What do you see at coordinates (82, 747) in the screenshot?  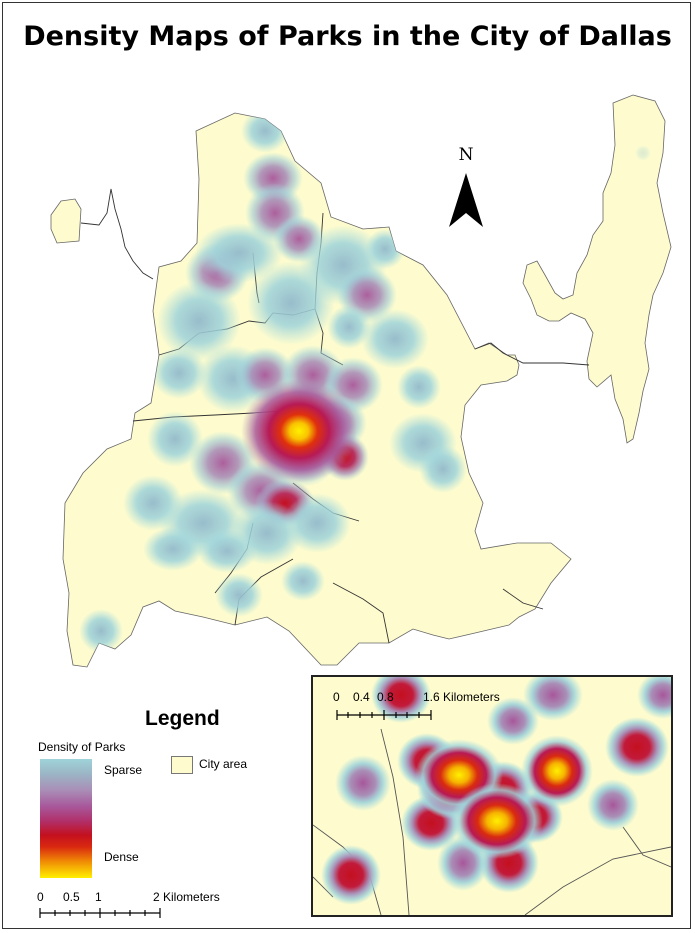 I see `density-label: Density of Parks` at bounding box center [82, 747].